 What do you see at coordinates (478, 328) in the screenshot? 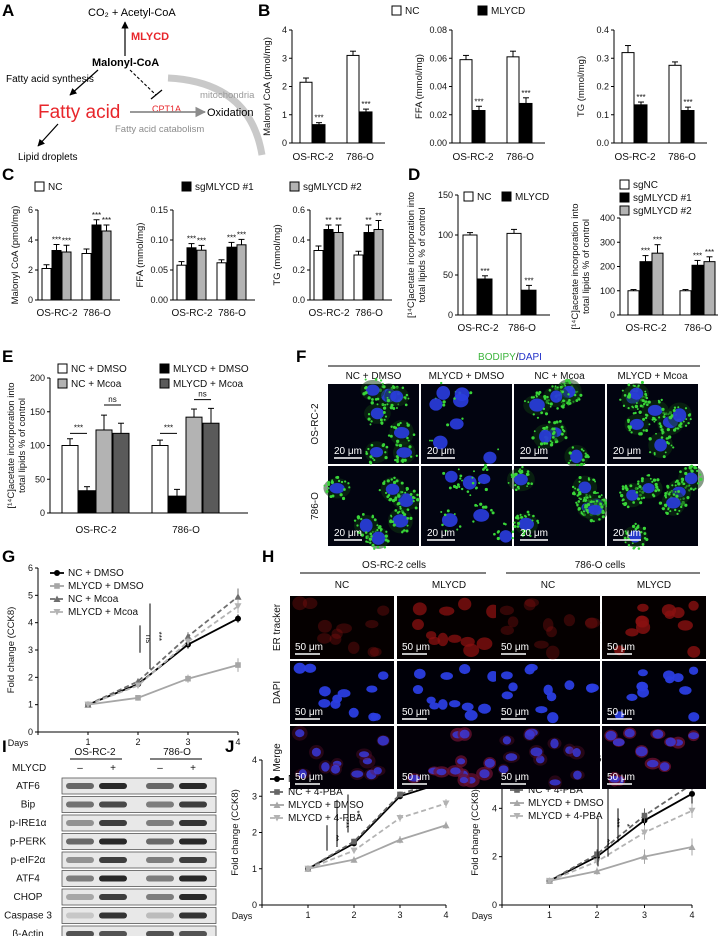
I see `d1-category-label: OS-RC-2` at bounding box center [478, 328].